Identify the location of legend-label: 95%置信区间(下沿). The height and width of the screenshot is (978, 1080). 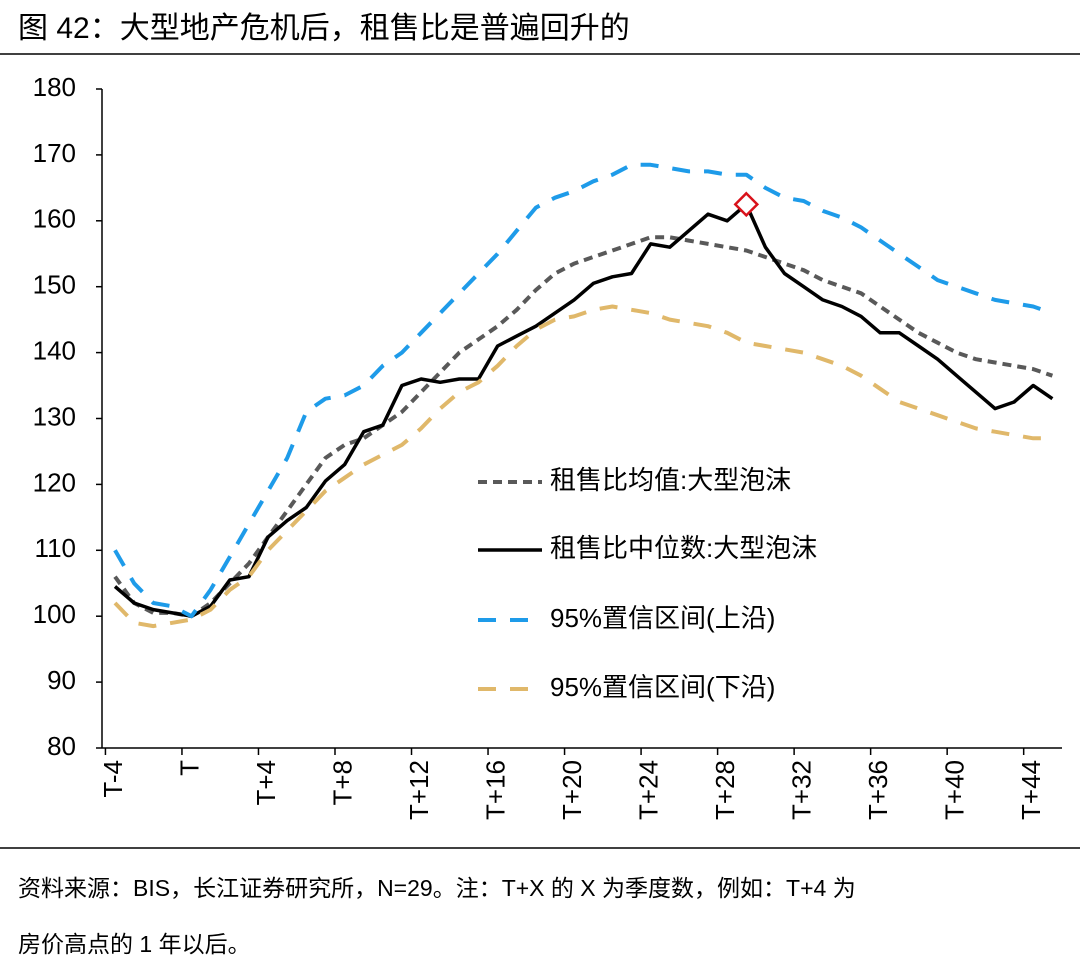
(662, 687).